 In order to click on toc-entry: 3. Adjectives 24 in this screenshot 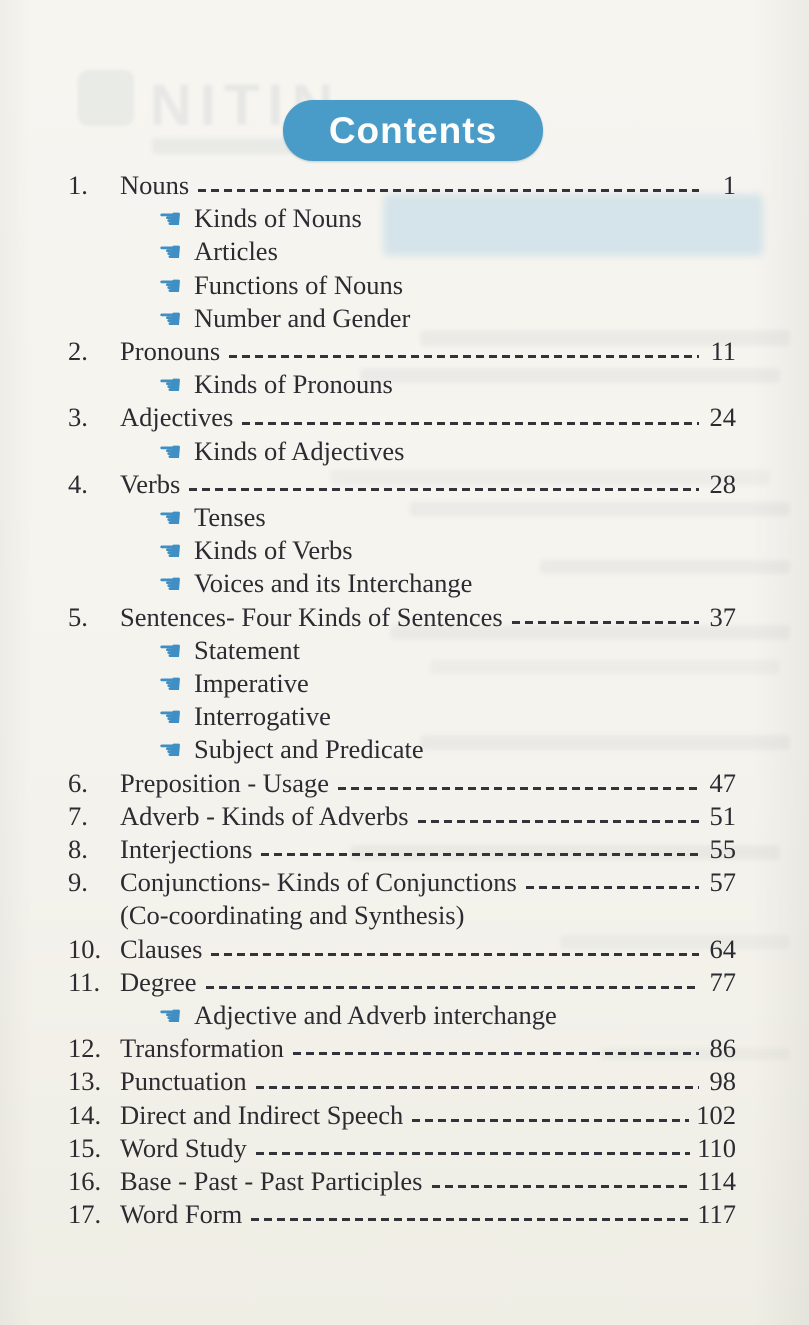, I will do `click(402, 417)`.